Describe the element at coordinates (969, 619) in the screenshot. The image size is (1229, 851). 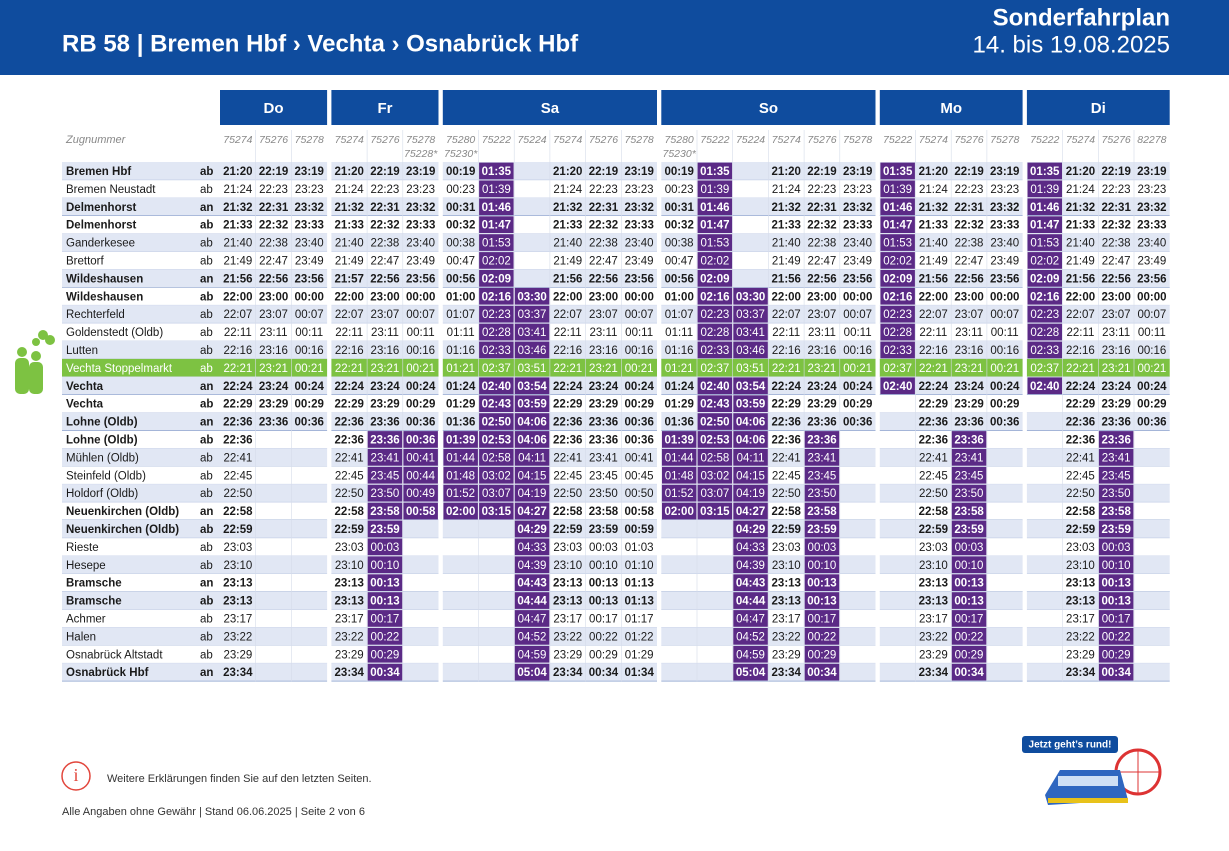
I see `time: 00:17` at that location.